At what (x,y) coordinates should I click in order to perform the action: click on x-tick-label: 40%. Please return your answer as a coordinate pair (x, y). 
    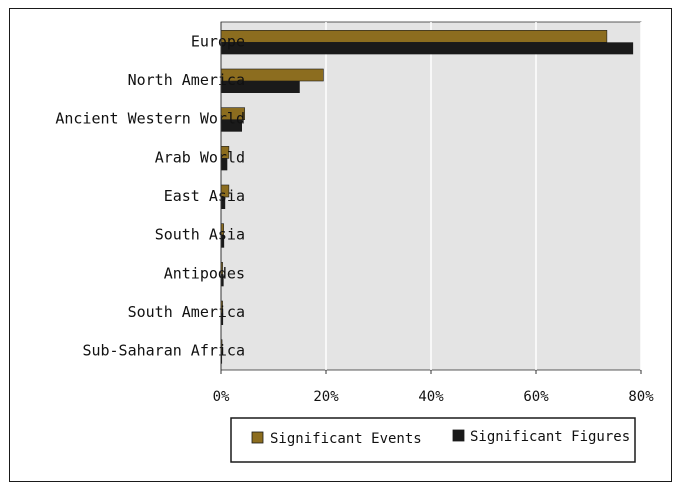
    Looking at the image, I should click on (431, 397).